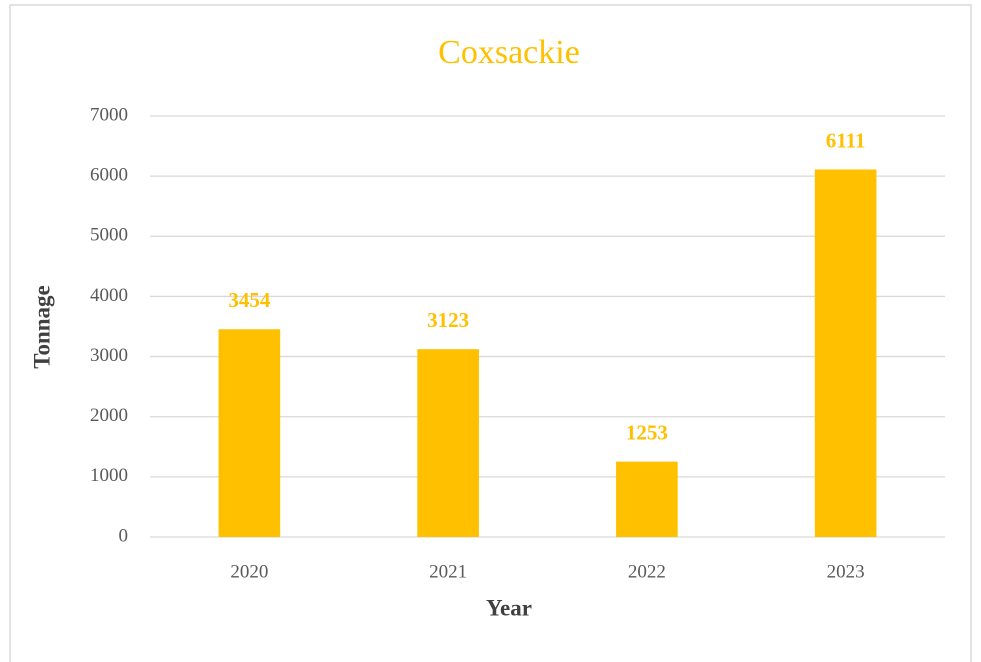  Describe the element at coordinates (124, 535) in the screenshot. I see `y-tick-label: 0` at that location.